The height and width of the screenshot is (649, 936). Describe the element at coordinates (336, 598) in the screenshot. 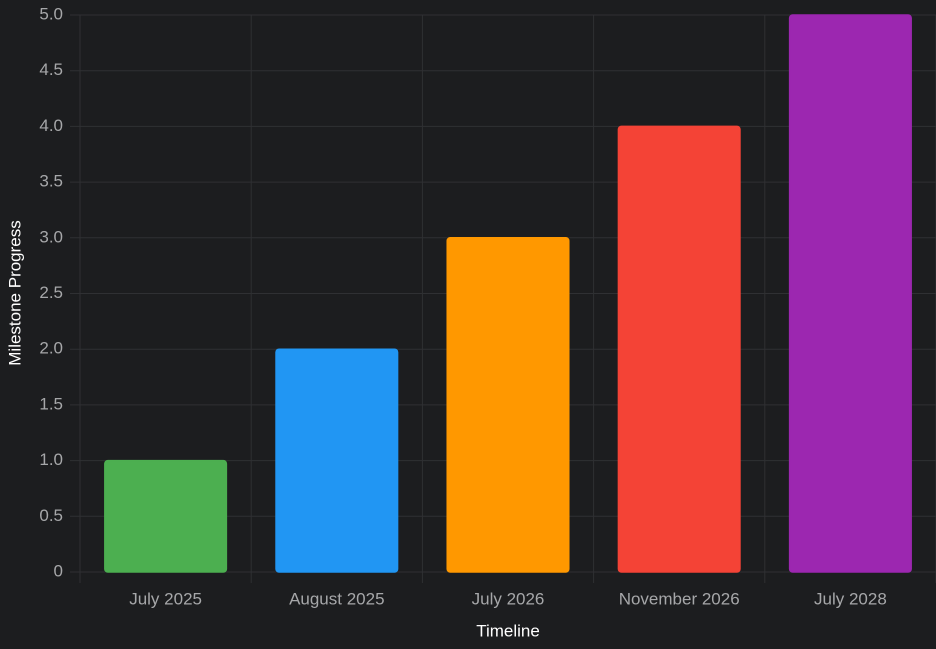

I see `x-tick-label: August 2025` at that location.